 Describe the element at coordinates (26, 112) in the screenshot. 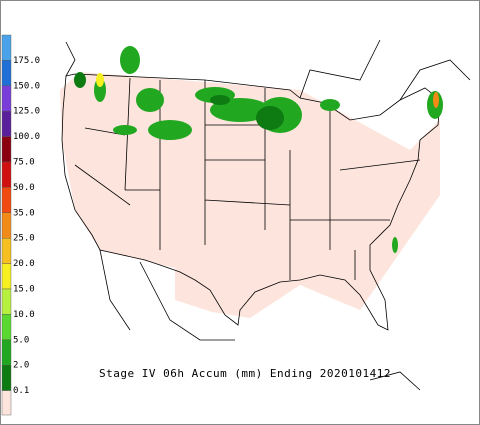

I see `legend-label: 125.0` at that location.